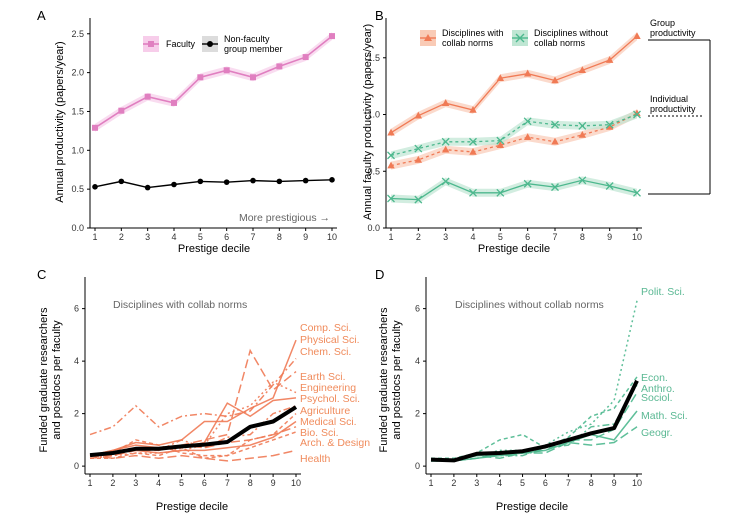 The width and height of the screenshot is (747, 523). Describe the element at coordinates (60, 121) in the screenshot. I see `panel-a-ylabel: Annual productivity (papers/year)` at that location.